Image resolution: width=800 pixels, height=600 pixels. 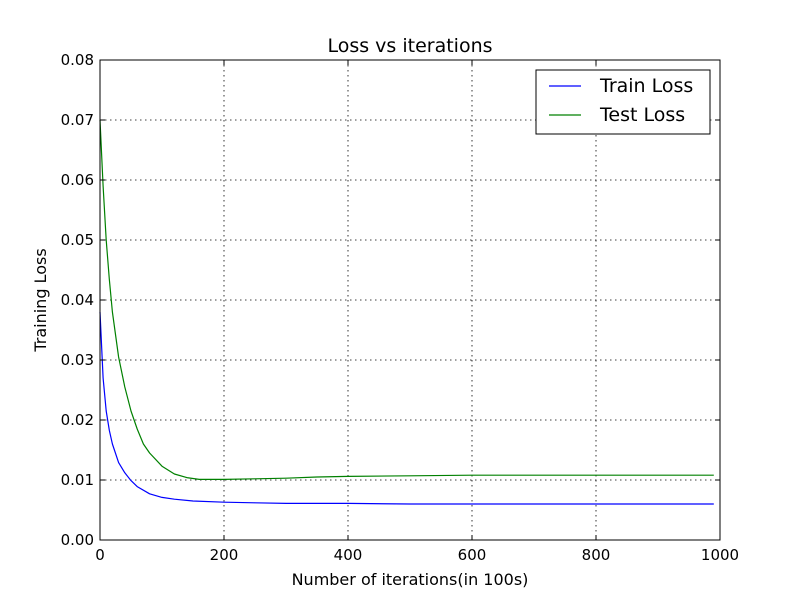 I want to click on x-tick-label: 400, so click(x=348, y=555).